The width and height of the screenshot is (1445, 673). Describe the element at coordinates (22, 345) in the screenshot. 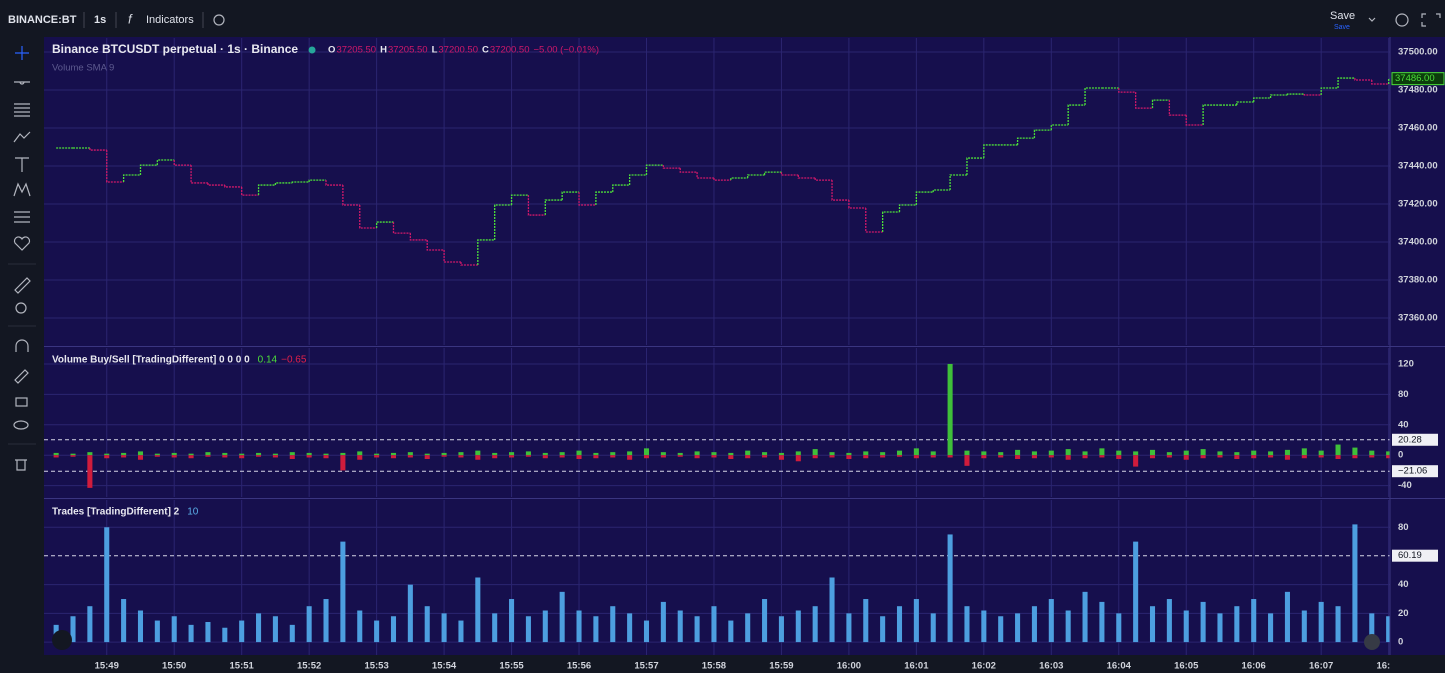

I see `magnet-tool` at that location.